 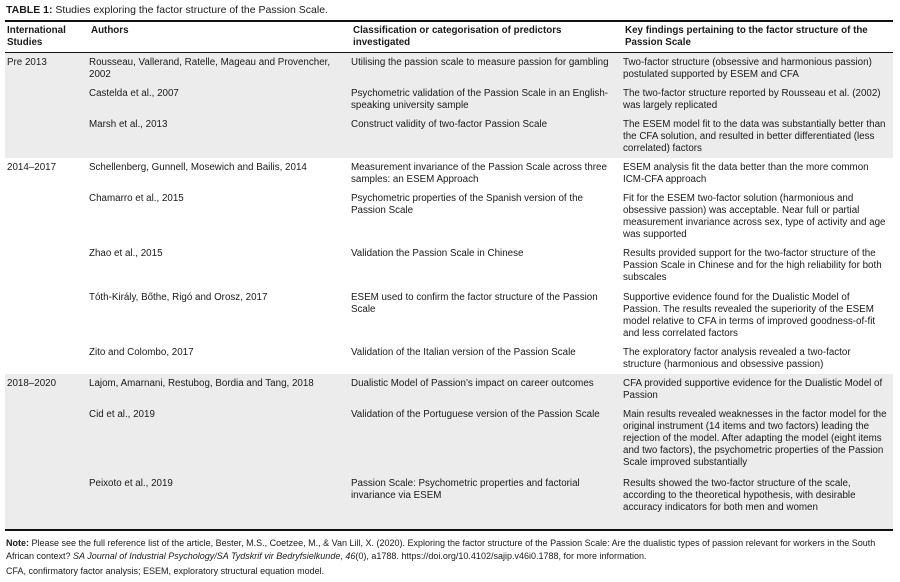 What do you see at coordinates (17, 543) in the screenshot?
I see `note-label: Note:` at bounding box center [17, 543].